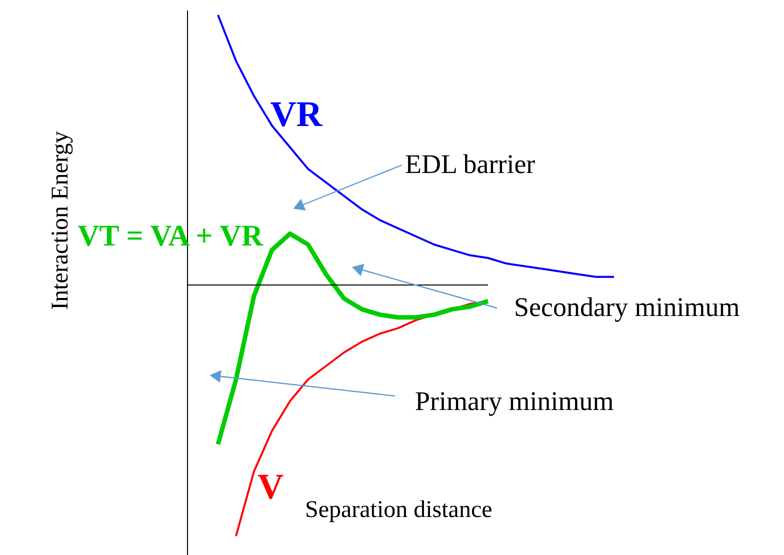 This screenshot has width=784, height=555. What do you see at coordinates (514, 401) in the screenshot?
I see `annotation: Primary minimum` at bounding box center [514, 401].